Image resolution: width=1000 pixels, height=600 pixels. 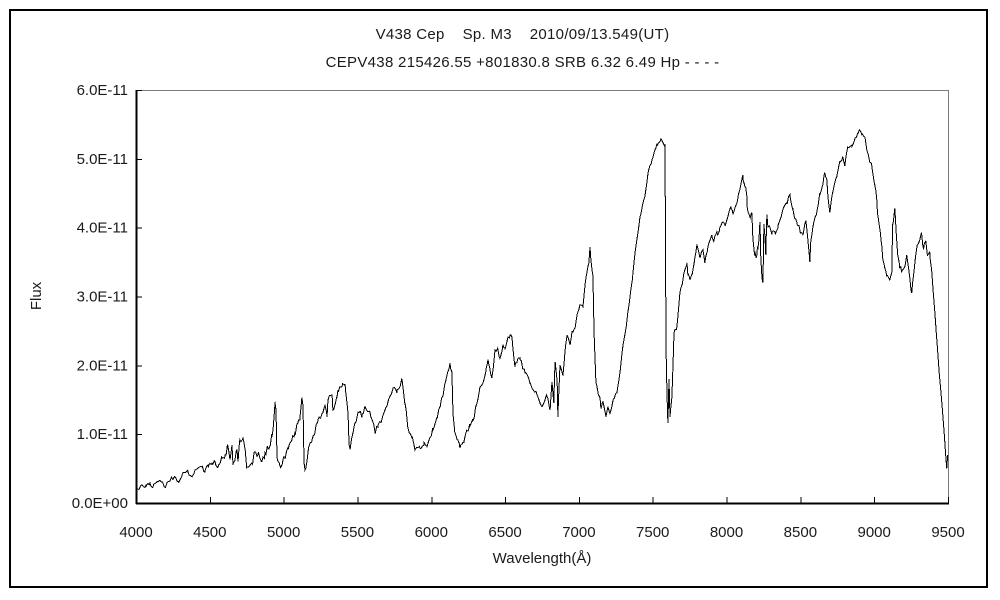 What do you see at coordinates (726, 532) in the screenshot?
I see `x-tick-label: 8000` at bounding box center [726, 532].